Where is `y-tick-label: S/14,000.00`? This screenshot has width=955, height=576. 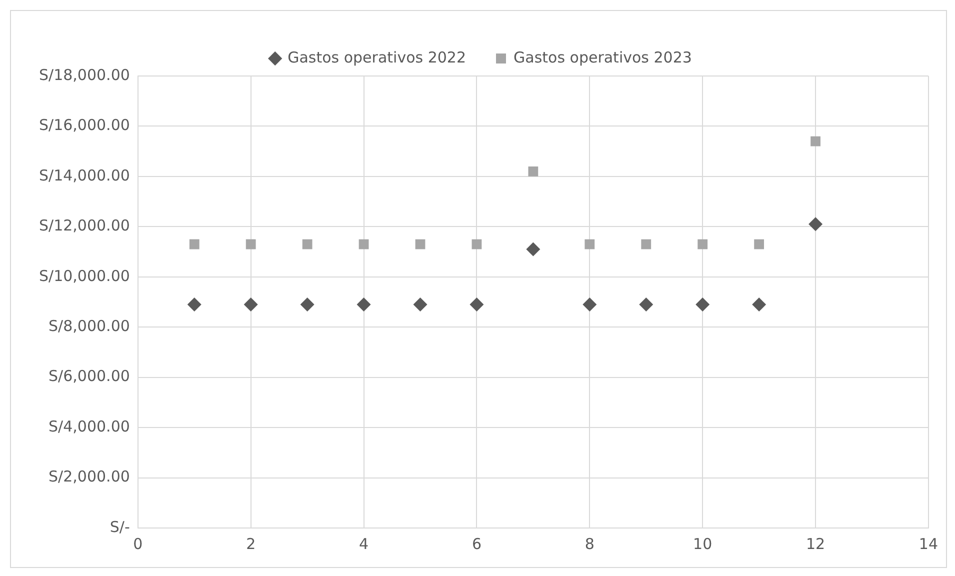 y-tick-label: S/14,000.00 is located at coordinates (84, 175).